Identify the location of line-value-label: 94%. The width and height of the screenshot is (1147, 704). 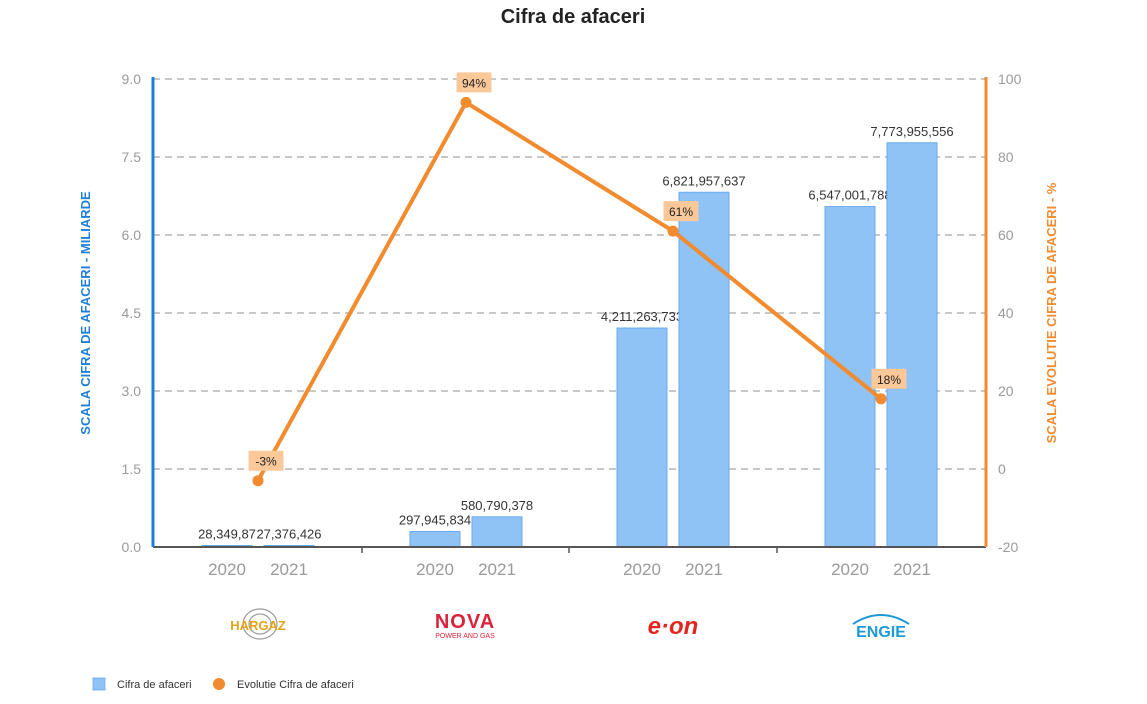
(474, 83).